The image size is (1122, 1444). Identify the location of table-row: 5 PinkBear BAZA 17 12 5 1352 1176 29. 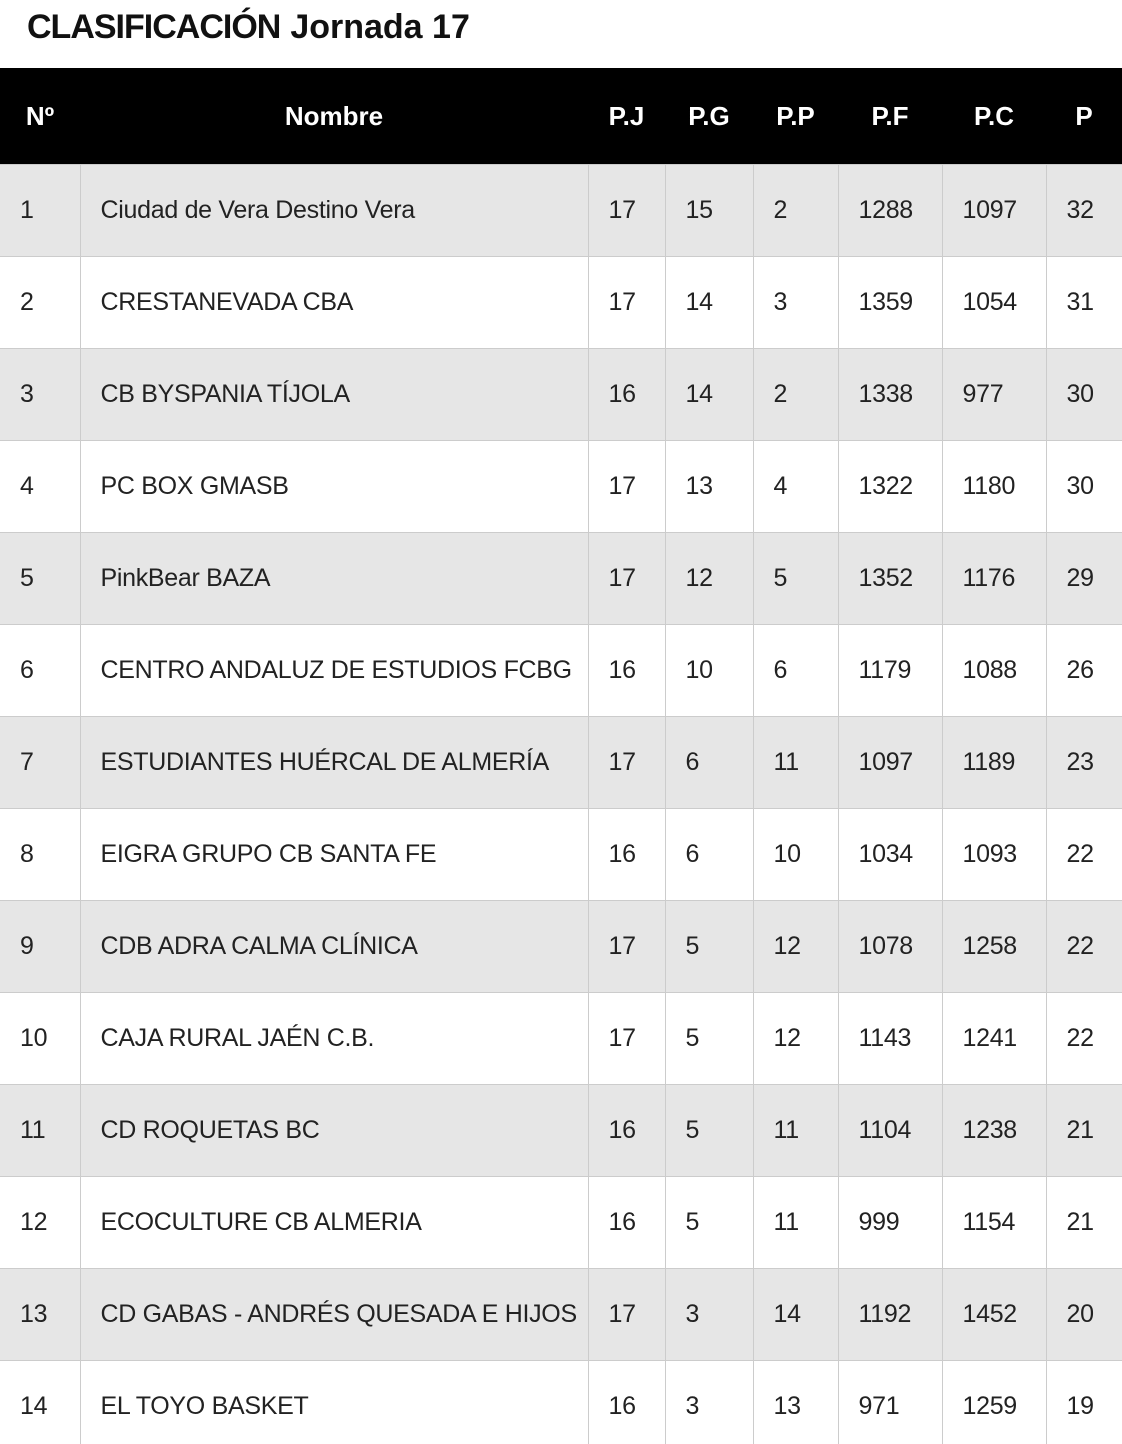
(561, 578).